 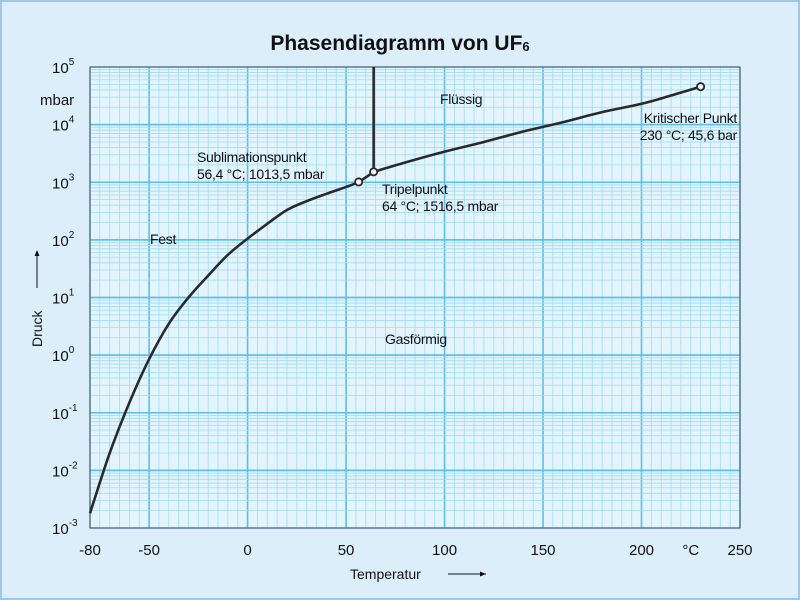 I want to click on x-tick-label: -50, so click(x=149, y=550).